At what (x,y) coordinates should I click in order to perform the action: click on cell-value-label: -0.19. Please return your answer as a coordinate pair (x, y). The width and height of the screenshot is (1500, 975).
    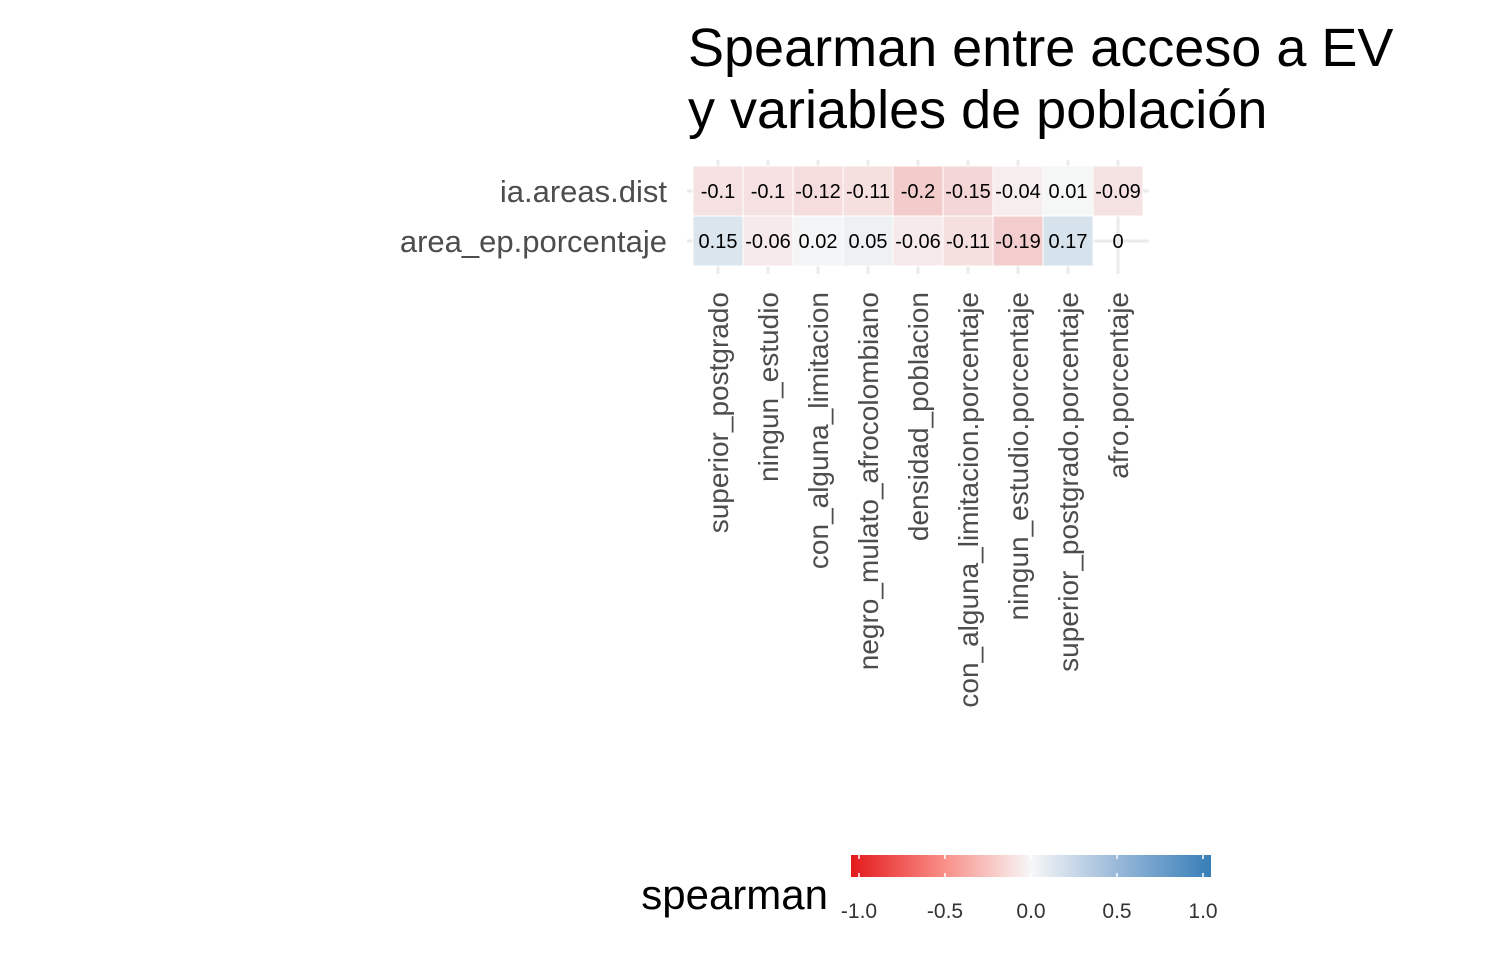
    Looking at the image, I should click on (1018, 242).